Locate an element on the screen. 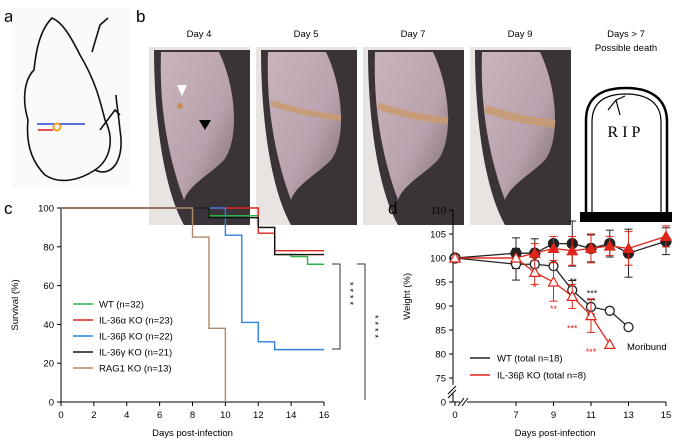  legend-label: IL-36β KO (n=22) is located at coordinates (136, 337).